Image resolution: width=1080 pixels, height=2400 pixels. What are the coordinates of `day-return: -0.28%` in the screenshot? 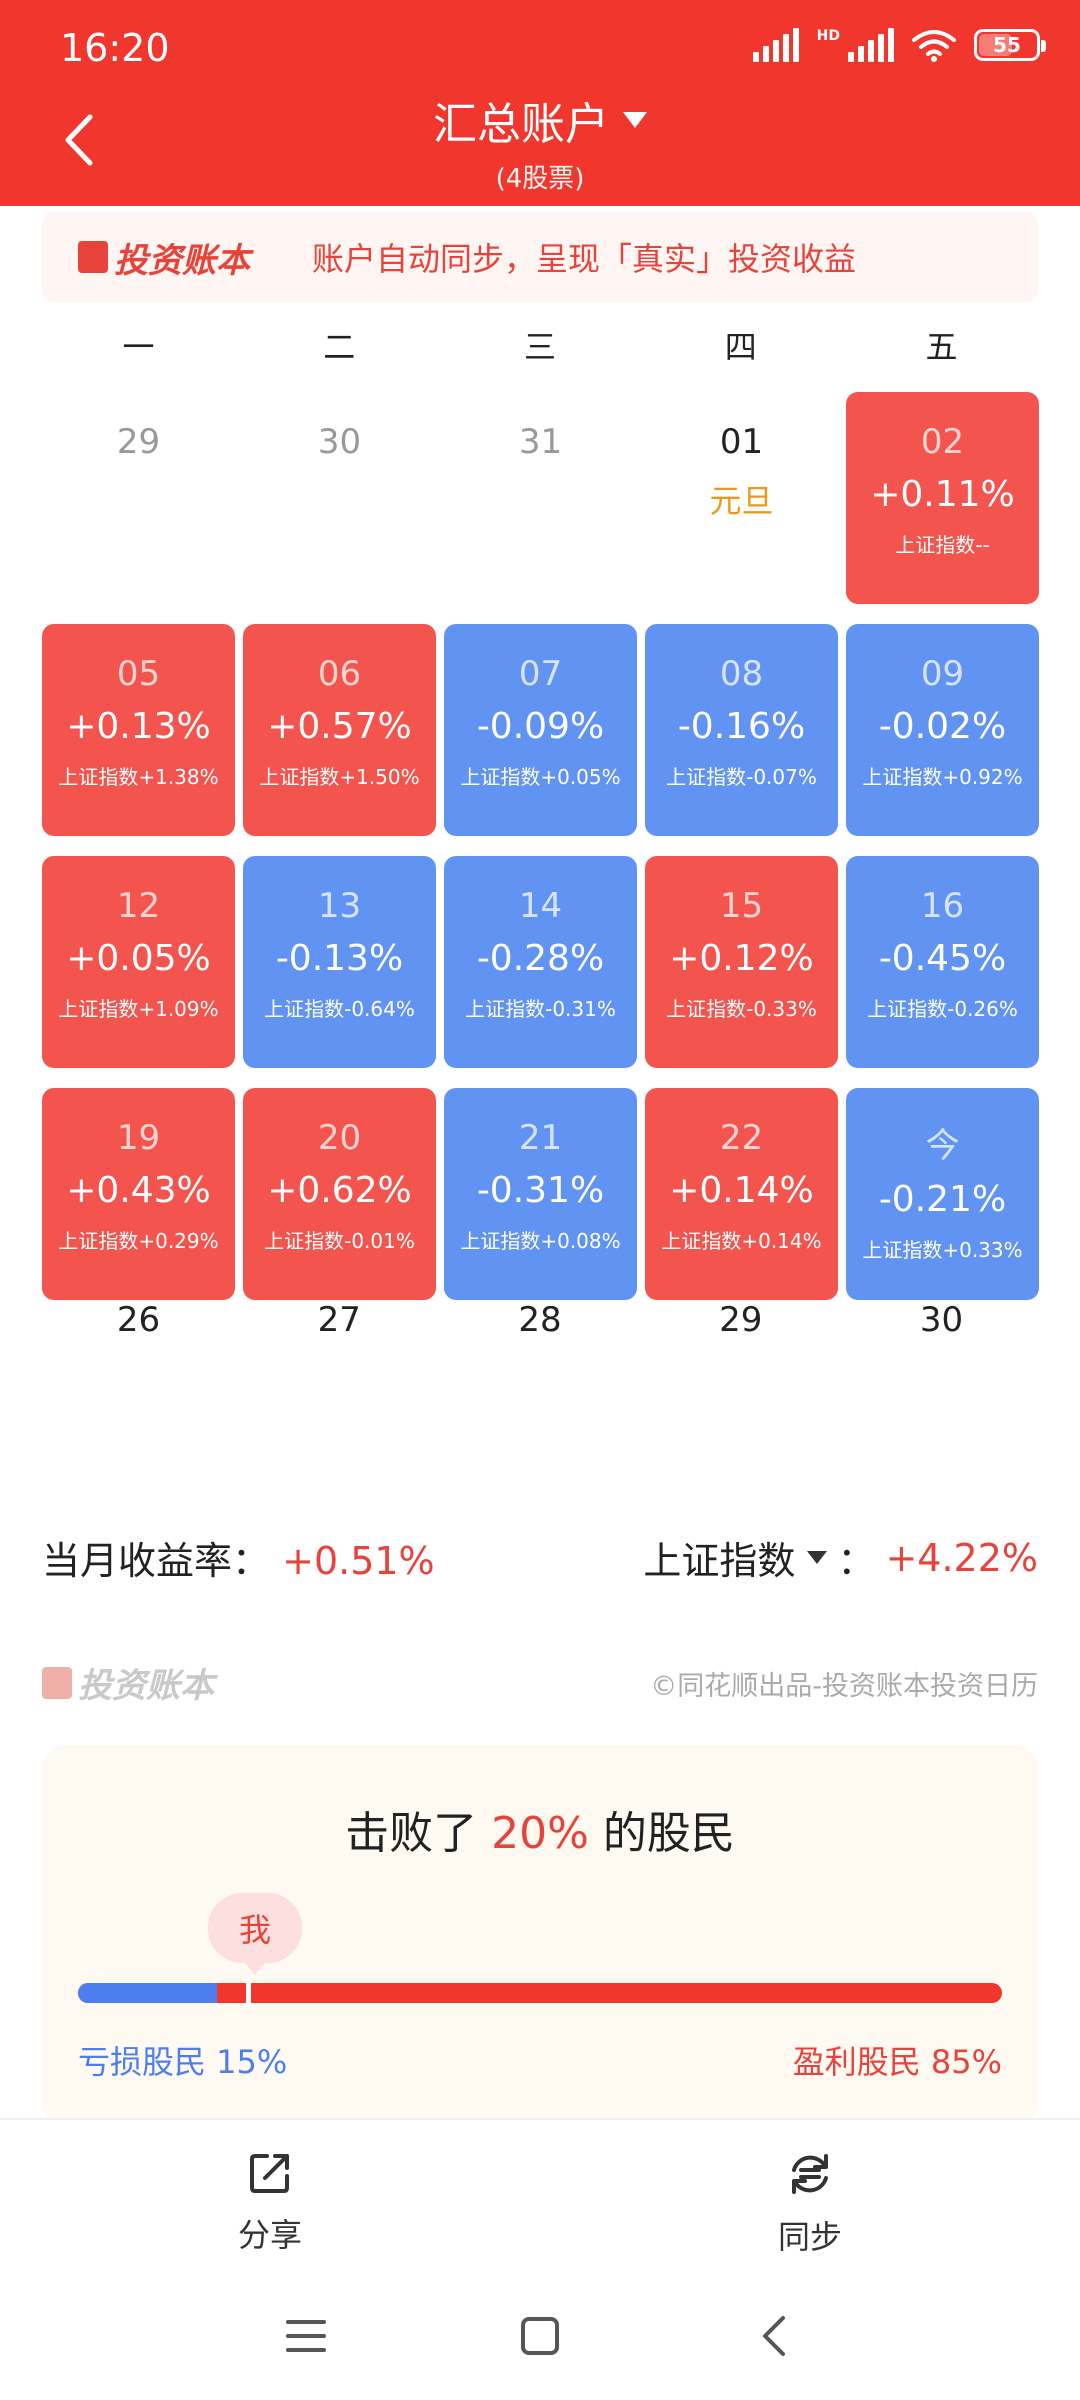 It's located at (540, 958).